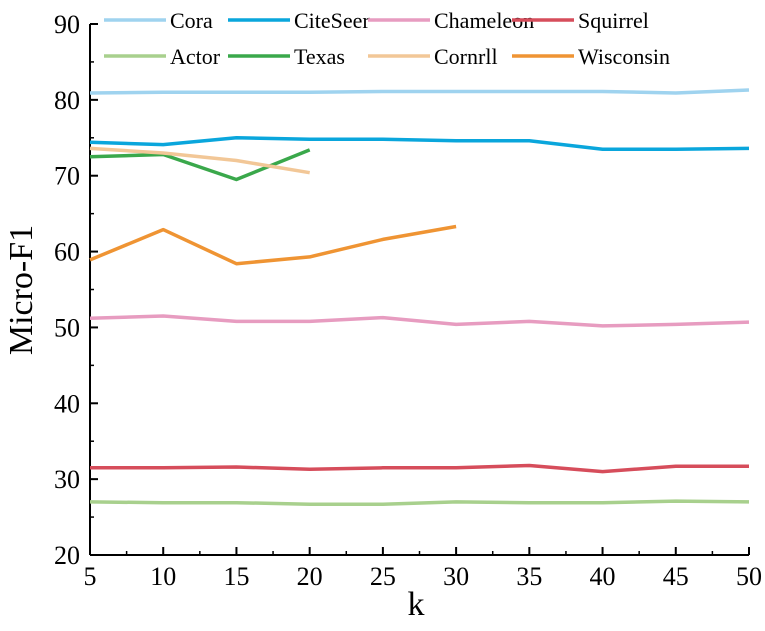 This screenshot has height=631, width=765. I want to click on x-tick-label: 15, so click(236, 576).